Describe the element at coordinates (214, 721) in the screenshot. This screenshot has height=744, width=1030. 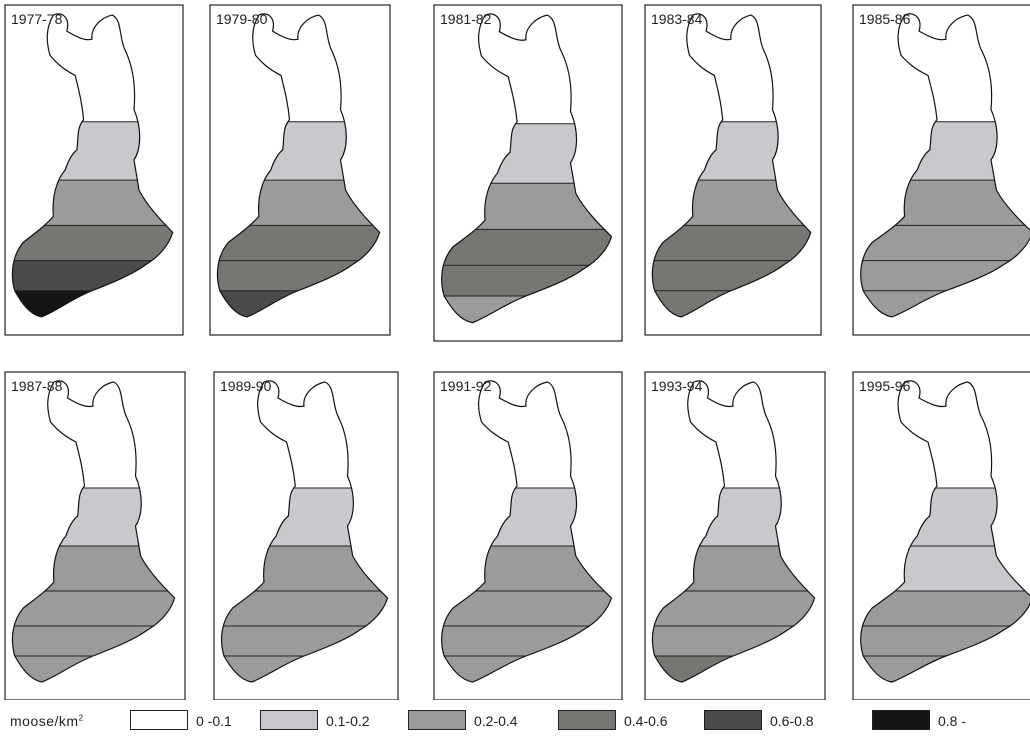
I see `legend-item-label: 0 -0.1` at that location.